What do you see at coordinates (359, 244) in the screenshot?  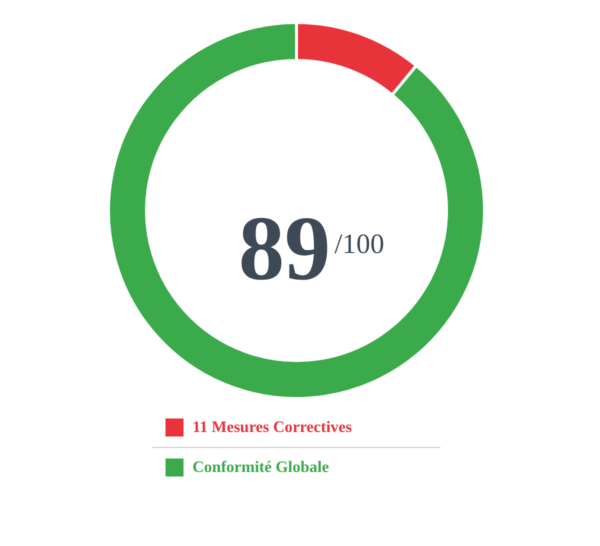 I see `text: /100` at bounding box center [359, 244].